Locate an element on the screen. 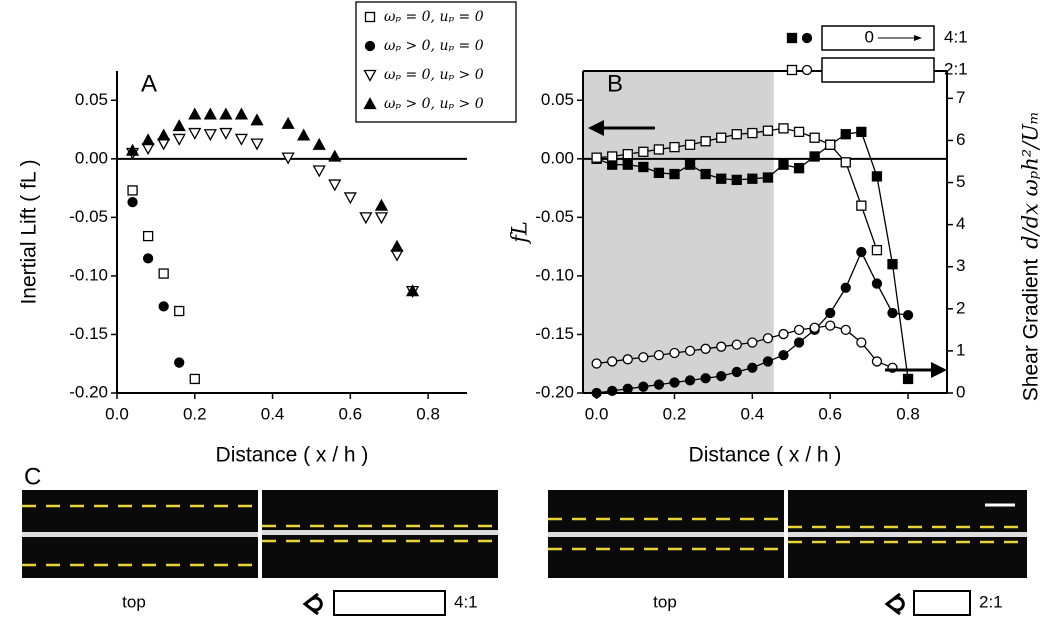 The height and width of the screenshot is (622, 1050). legend-swatch is located at coordinates (878, 70).